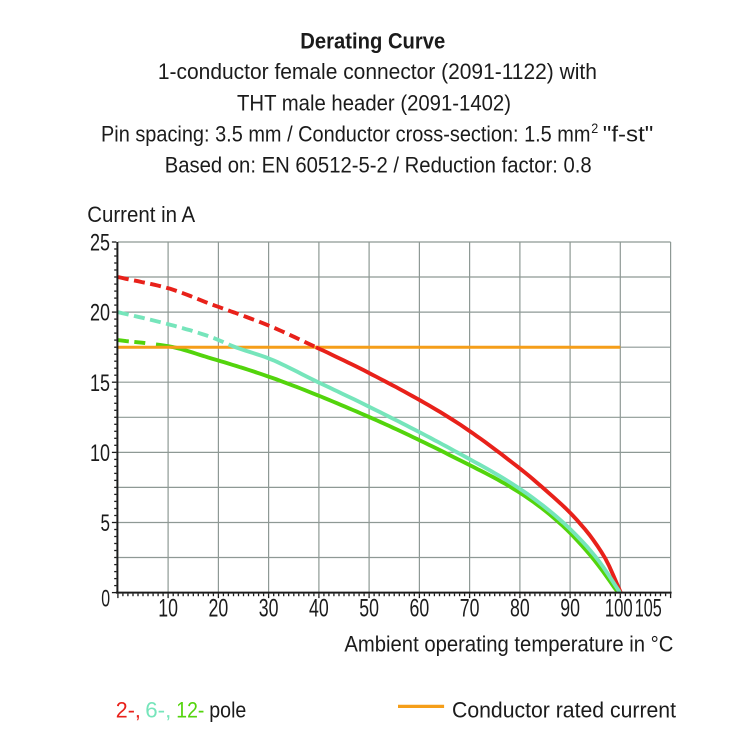  Describe the element at coordinates (508, 644) in the screenshot. I see `svg-text:Ambient operating temperature: Ambient operating temperature in °C` at that location.